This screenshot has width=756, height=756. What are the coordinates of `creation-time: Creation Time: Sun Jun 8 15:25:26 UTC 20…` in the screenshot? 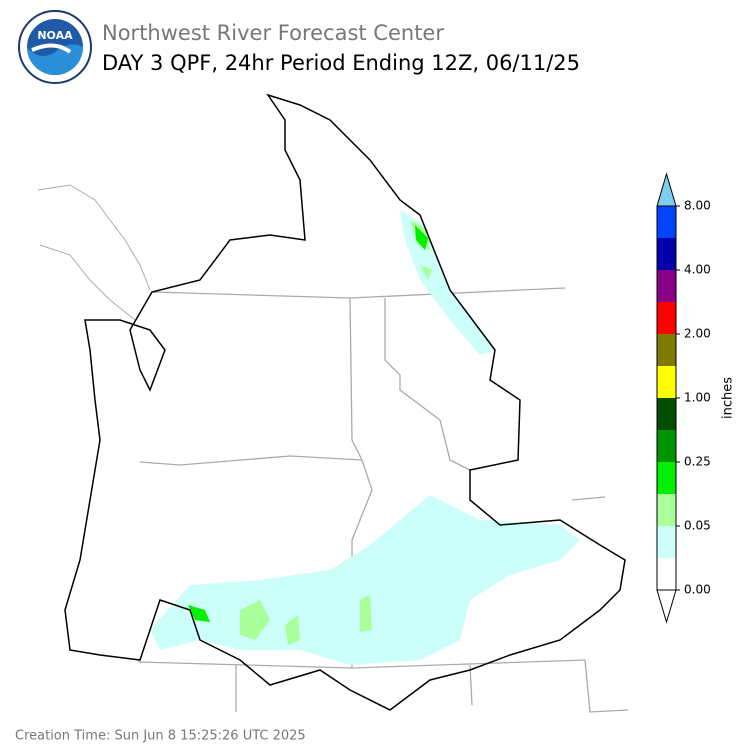 It's located at (160, 736).